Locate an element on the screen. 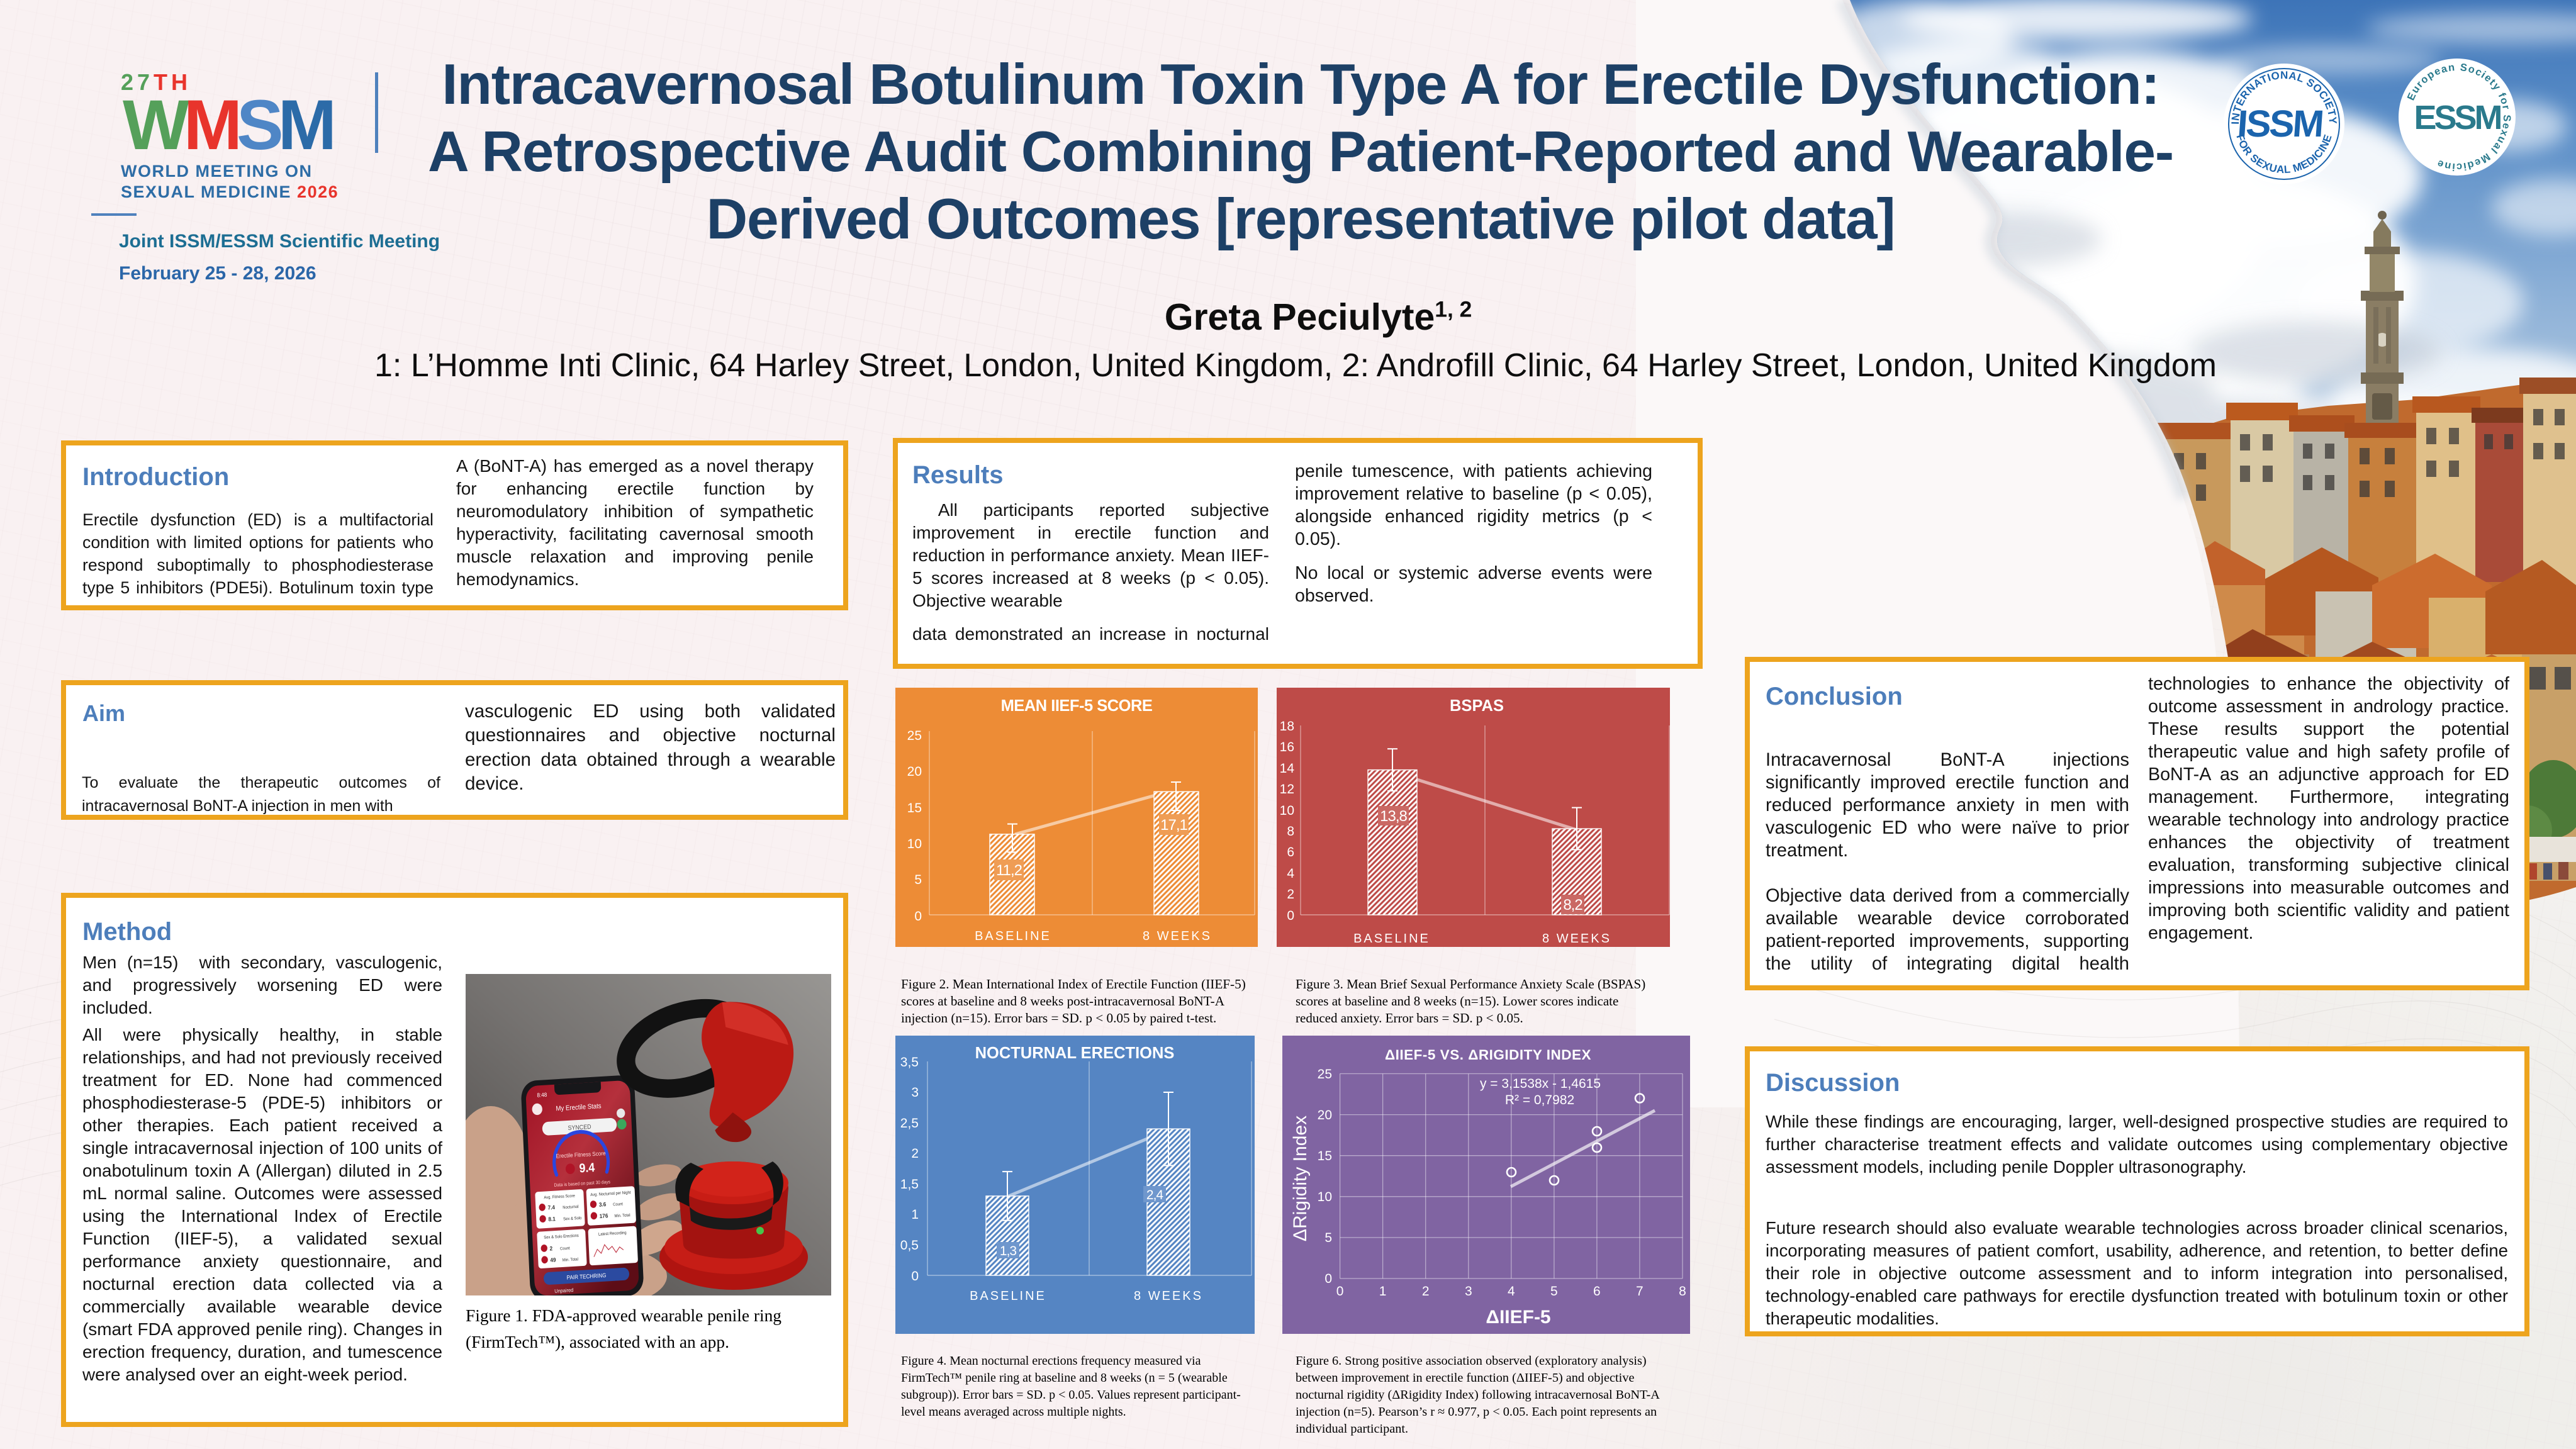 Image resolution: width=2576 pixels, height=1449 pixels. svg-text: 0,5 is located at coordinates (909, 1245).